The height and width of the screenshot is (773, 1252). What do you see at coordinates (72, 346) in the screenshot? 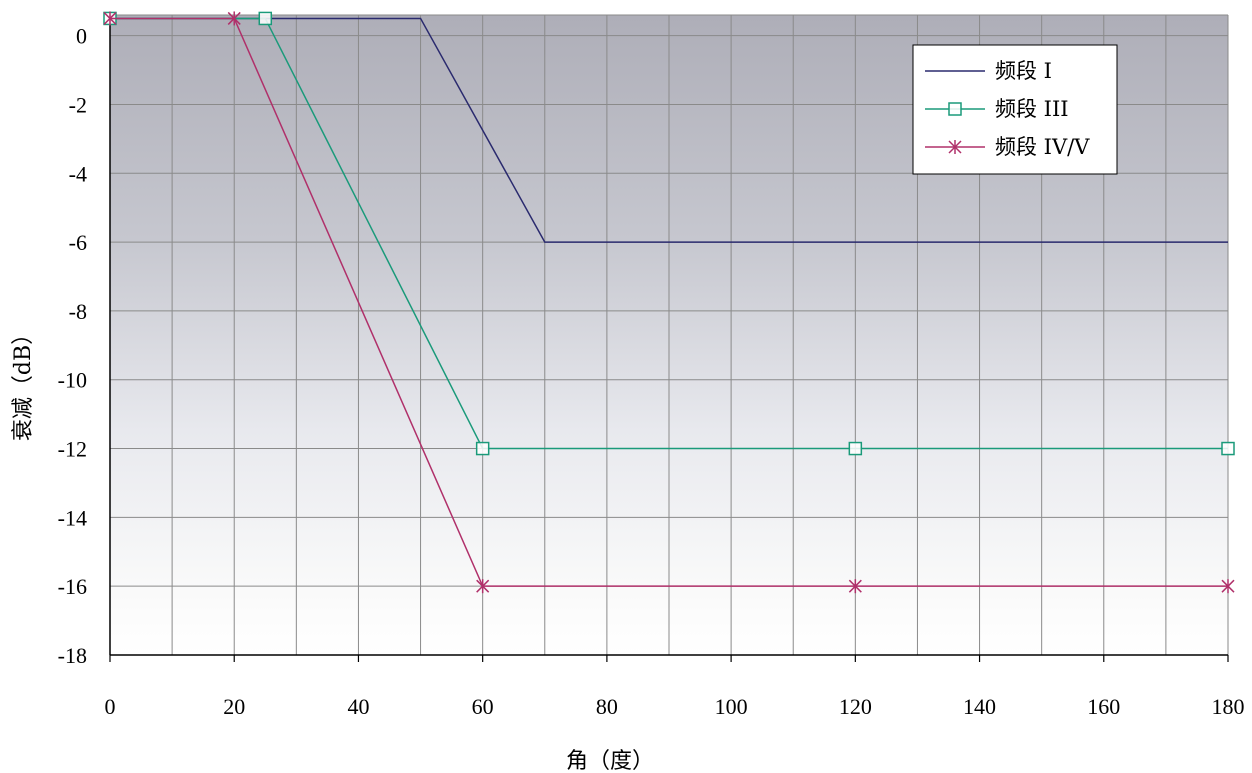
I see `y-tick-labels: 0 -2 -4 -6 -8 -10 -12 -14 -16 -18` at bounding box center [72, 346].